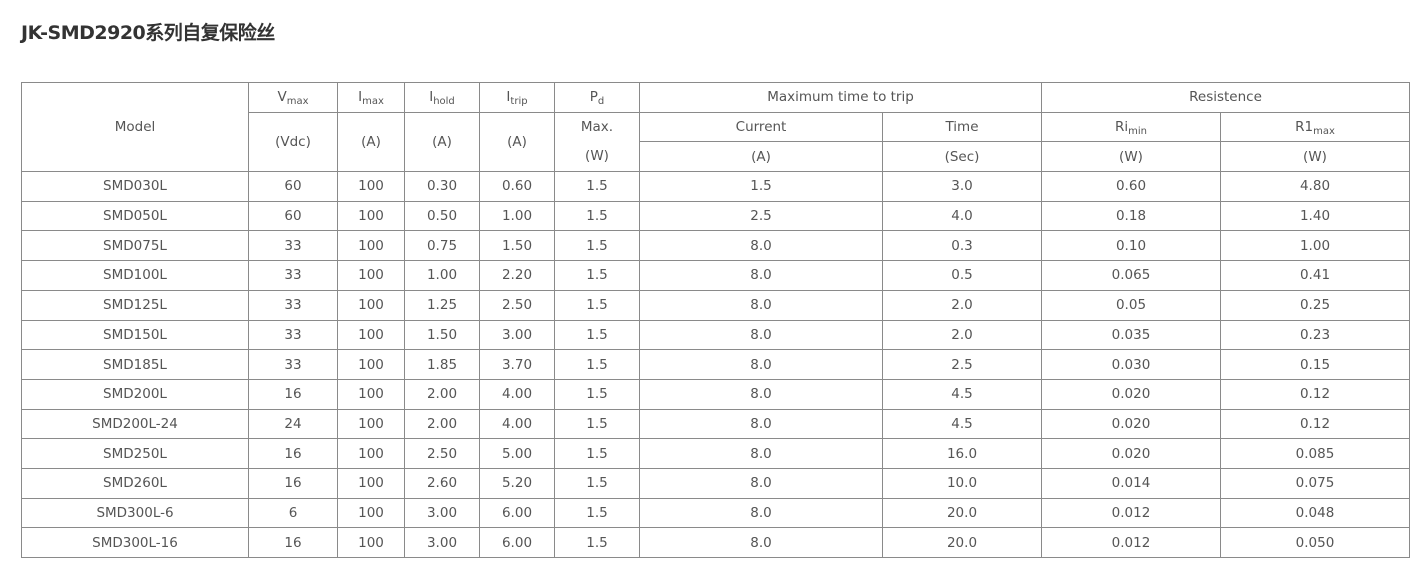 Image resolution: width=1428 pixels, height=580 pixels. What do you see at coordinates (135, 335) in the screenshot?
I see `cell-model: SMD150L` at bounding box center [135, 335].